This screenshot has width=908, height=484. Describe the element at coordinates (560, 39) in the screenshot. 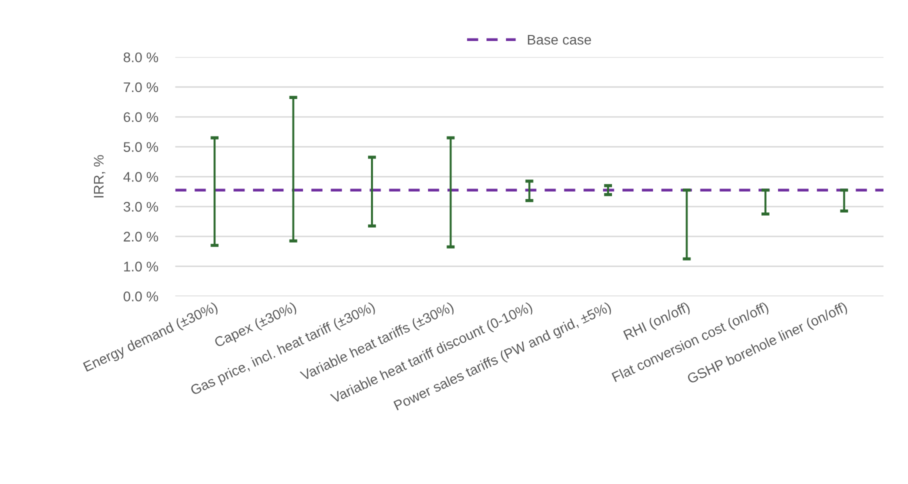

I see `legend-label: Base case` at that location.